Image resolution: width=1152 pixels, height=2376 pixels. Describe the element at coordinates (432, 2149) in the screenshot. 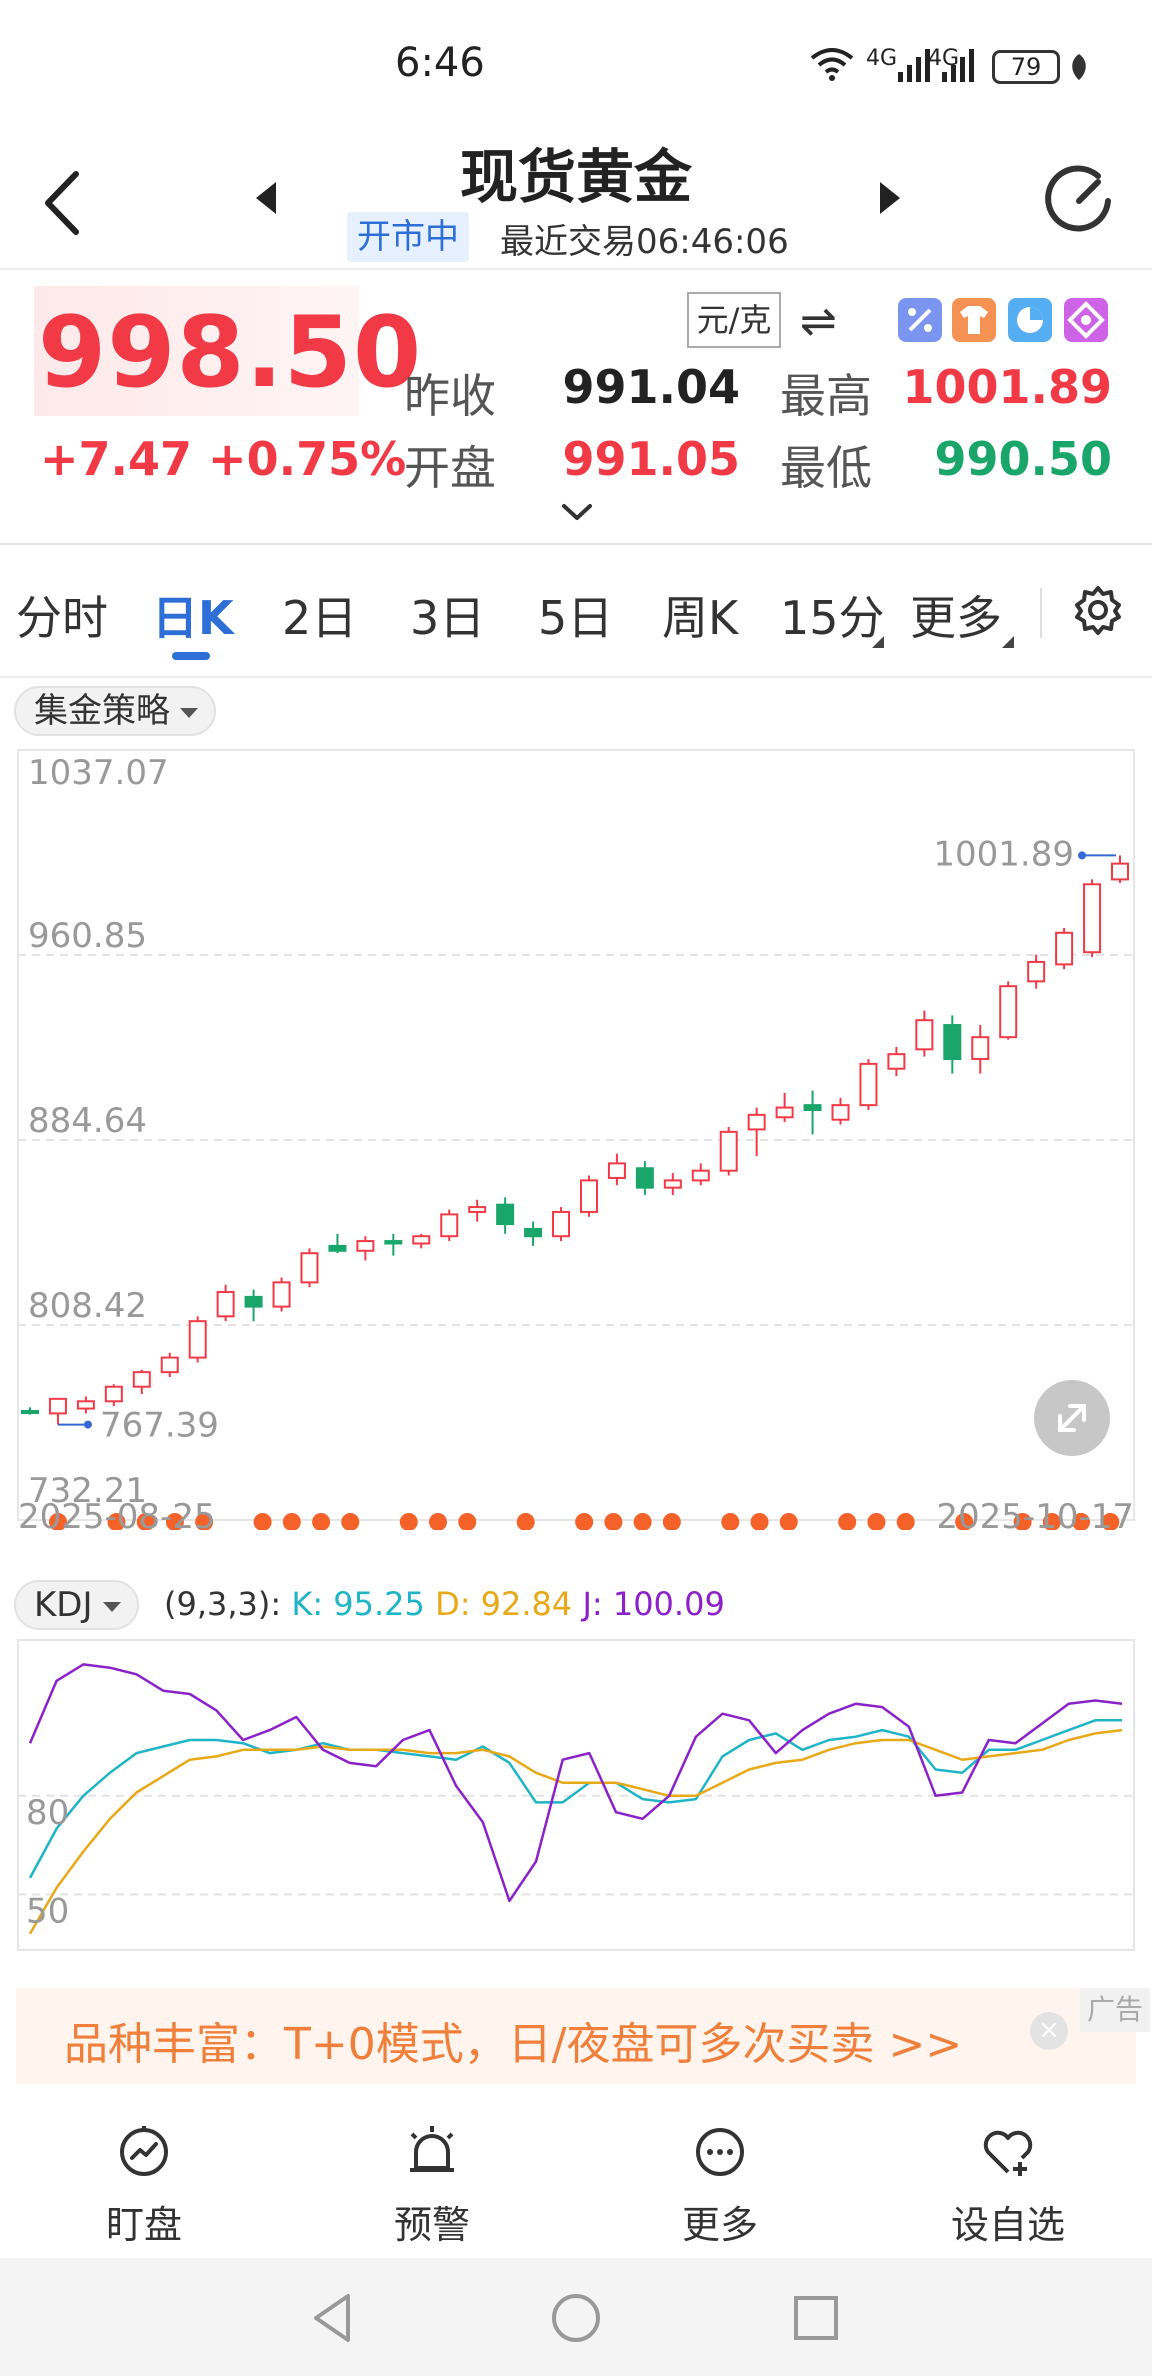

I see `alarm-icon` at that location.